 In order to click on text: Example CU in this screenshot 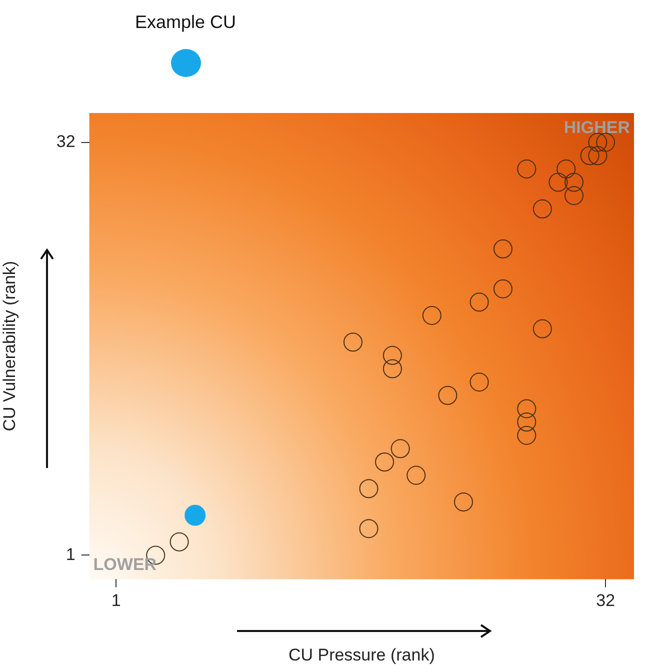, I will do `click(185, 22)`.